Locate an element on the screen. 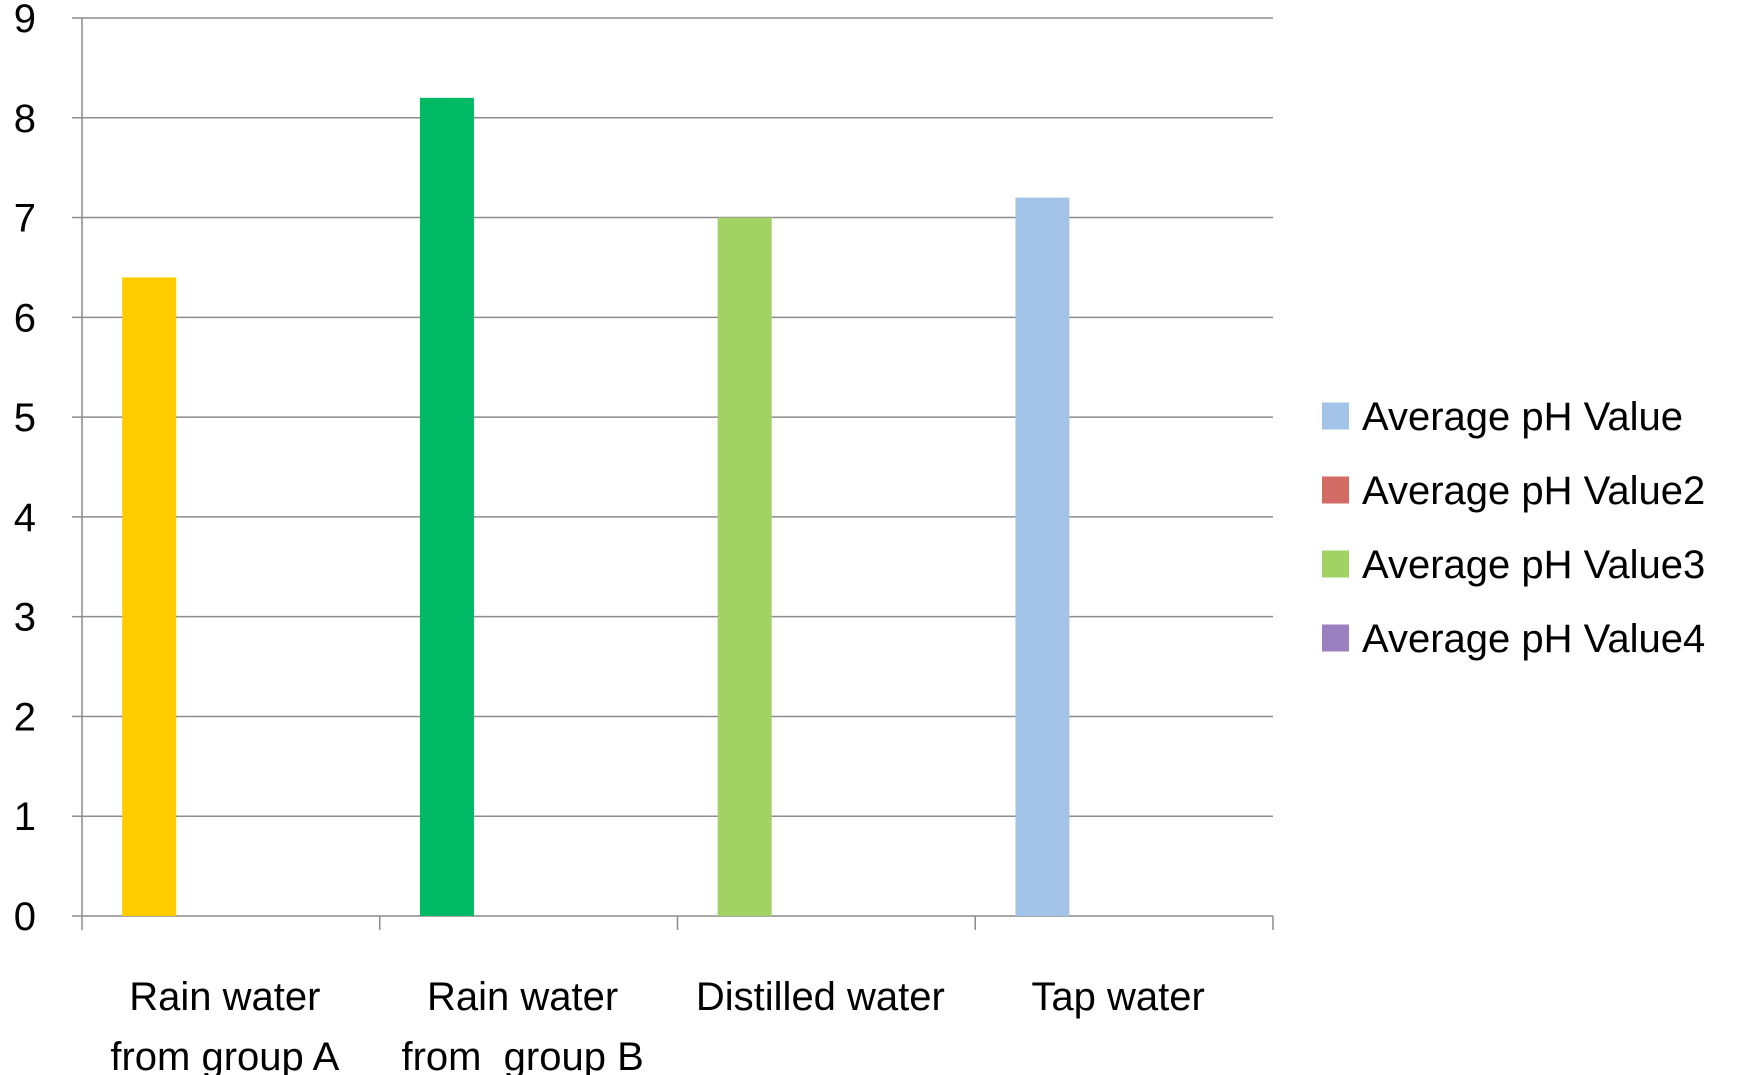 This screenshot has height=1075, width=1737. y-tick-label: 3 is located at coordinates (25, 618).